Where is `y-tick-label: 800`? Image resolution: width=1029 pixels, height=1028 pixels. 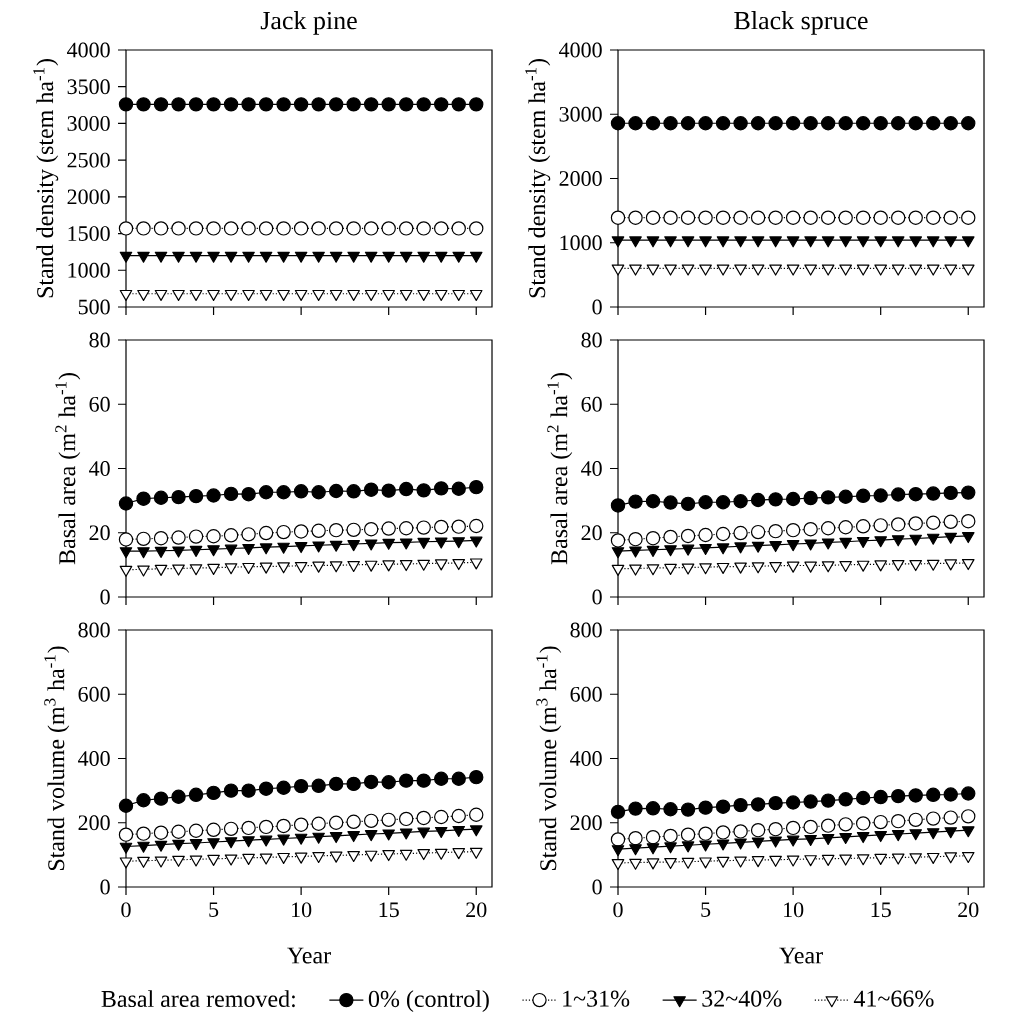 y-tick-label: 800 is located at coordinates (94, 630).